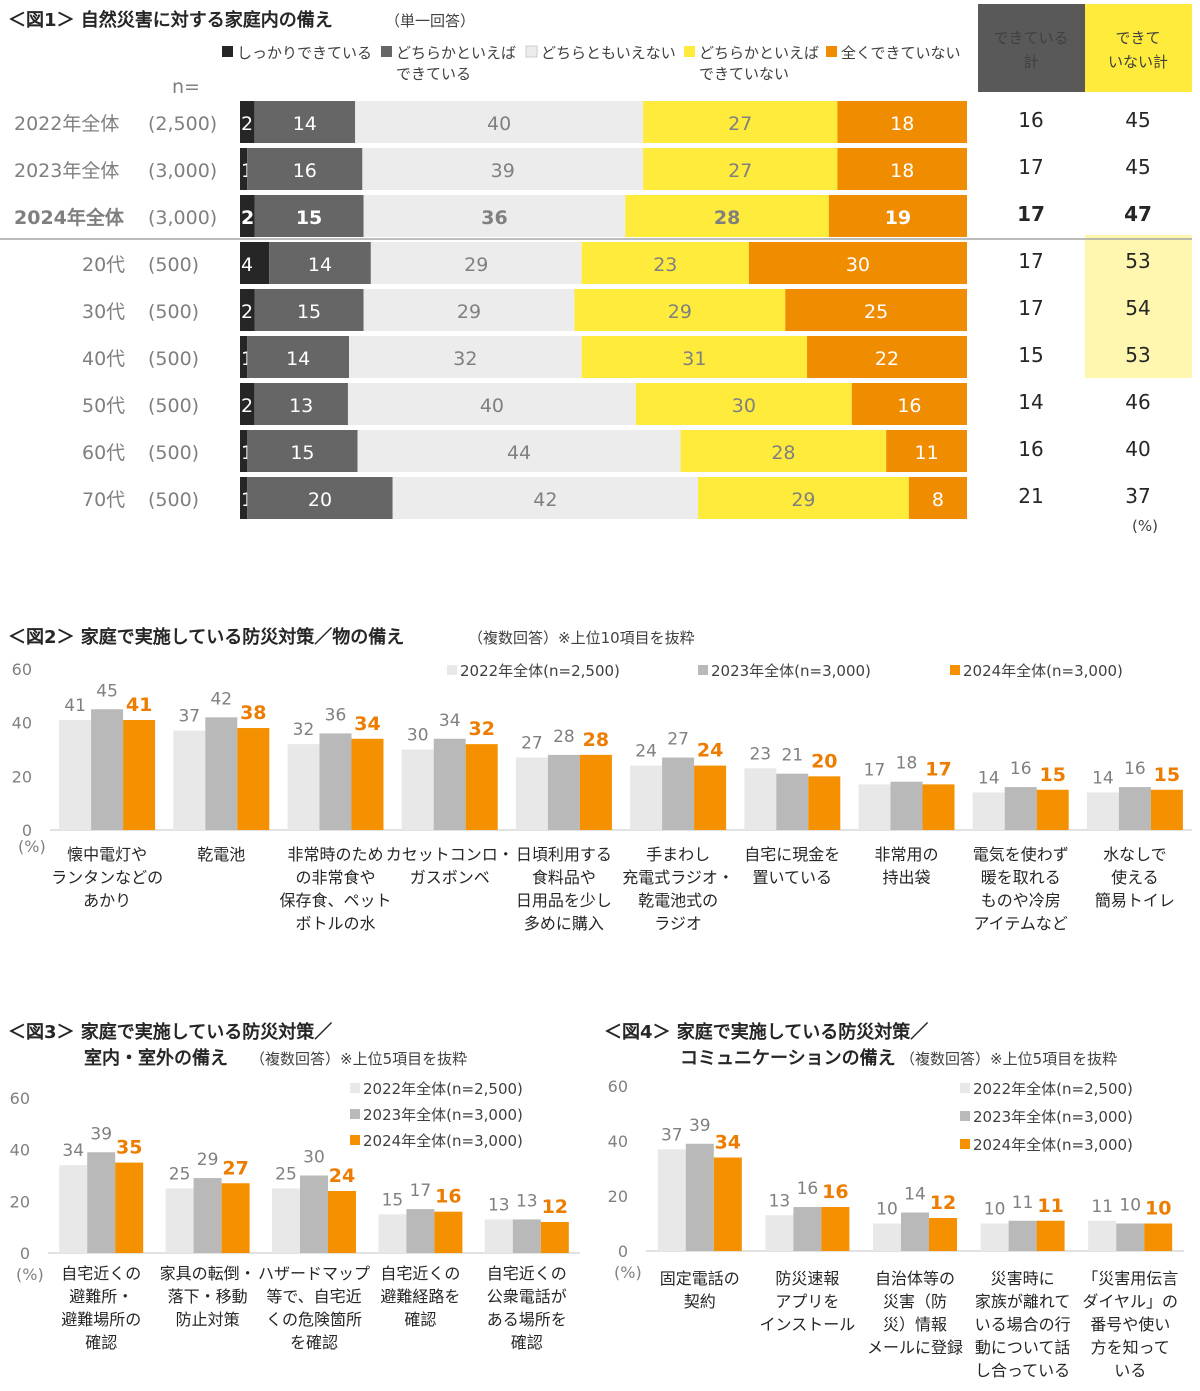 The height and width of the screenshot is (1391, 1200). I want to click on fig1-bar-label: 40, so click(499, 124).